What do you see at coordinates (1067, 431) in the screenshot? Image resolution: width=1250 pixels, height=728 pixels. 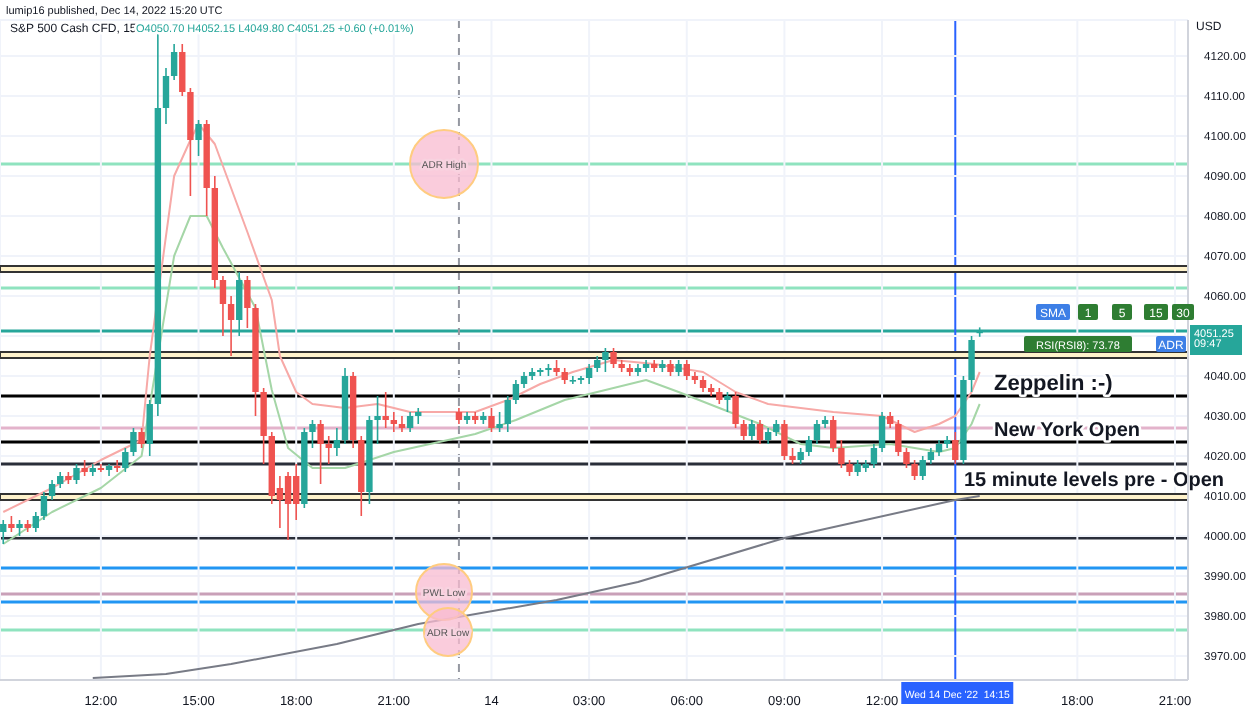 I see `ref-line-label: New York Open` at bounding box center [1067, 431].